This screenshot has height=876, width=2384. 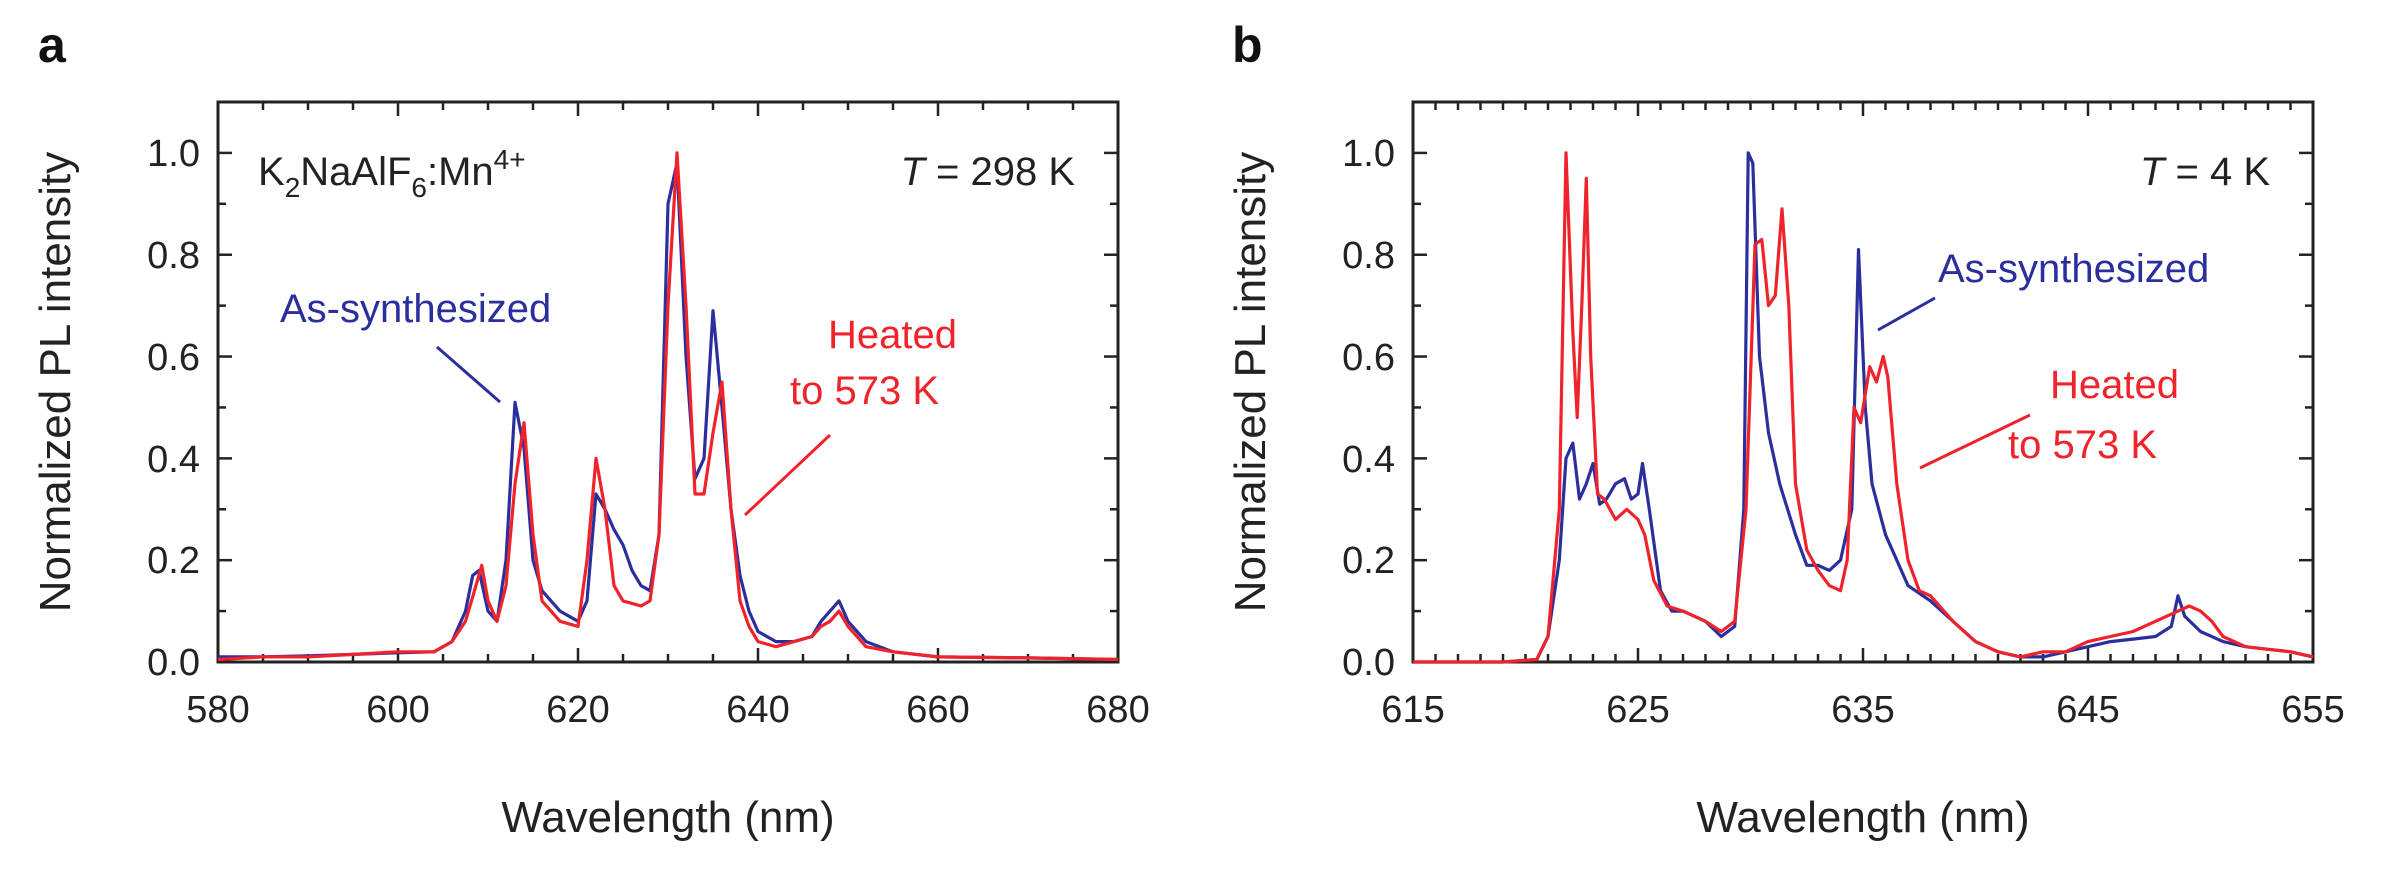 What do you see at coordinates (173, 154) in the screenshot?
I see `panel-a-y-tick-1-0: 1.0` at bounding box center [173, 154].